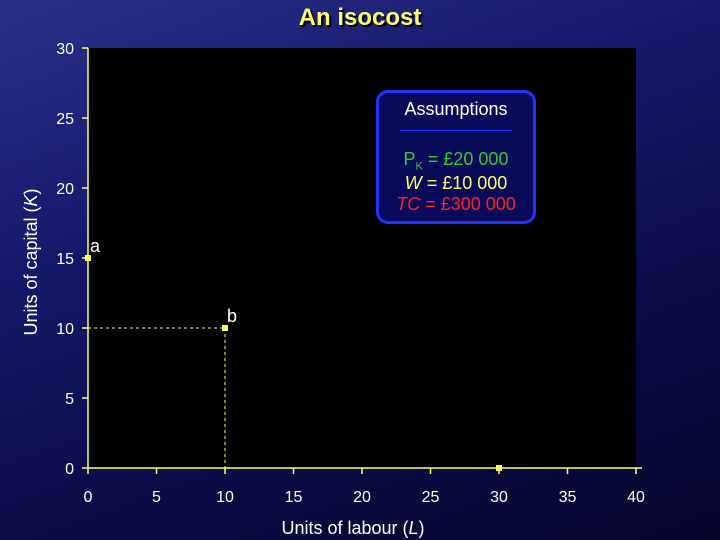 The width and height of the screenshot is (720, 540). What do you see at coordinates (156, 497) in the screenshot?
I see `x-tick-label: 5` at bounding box center [156, 497].